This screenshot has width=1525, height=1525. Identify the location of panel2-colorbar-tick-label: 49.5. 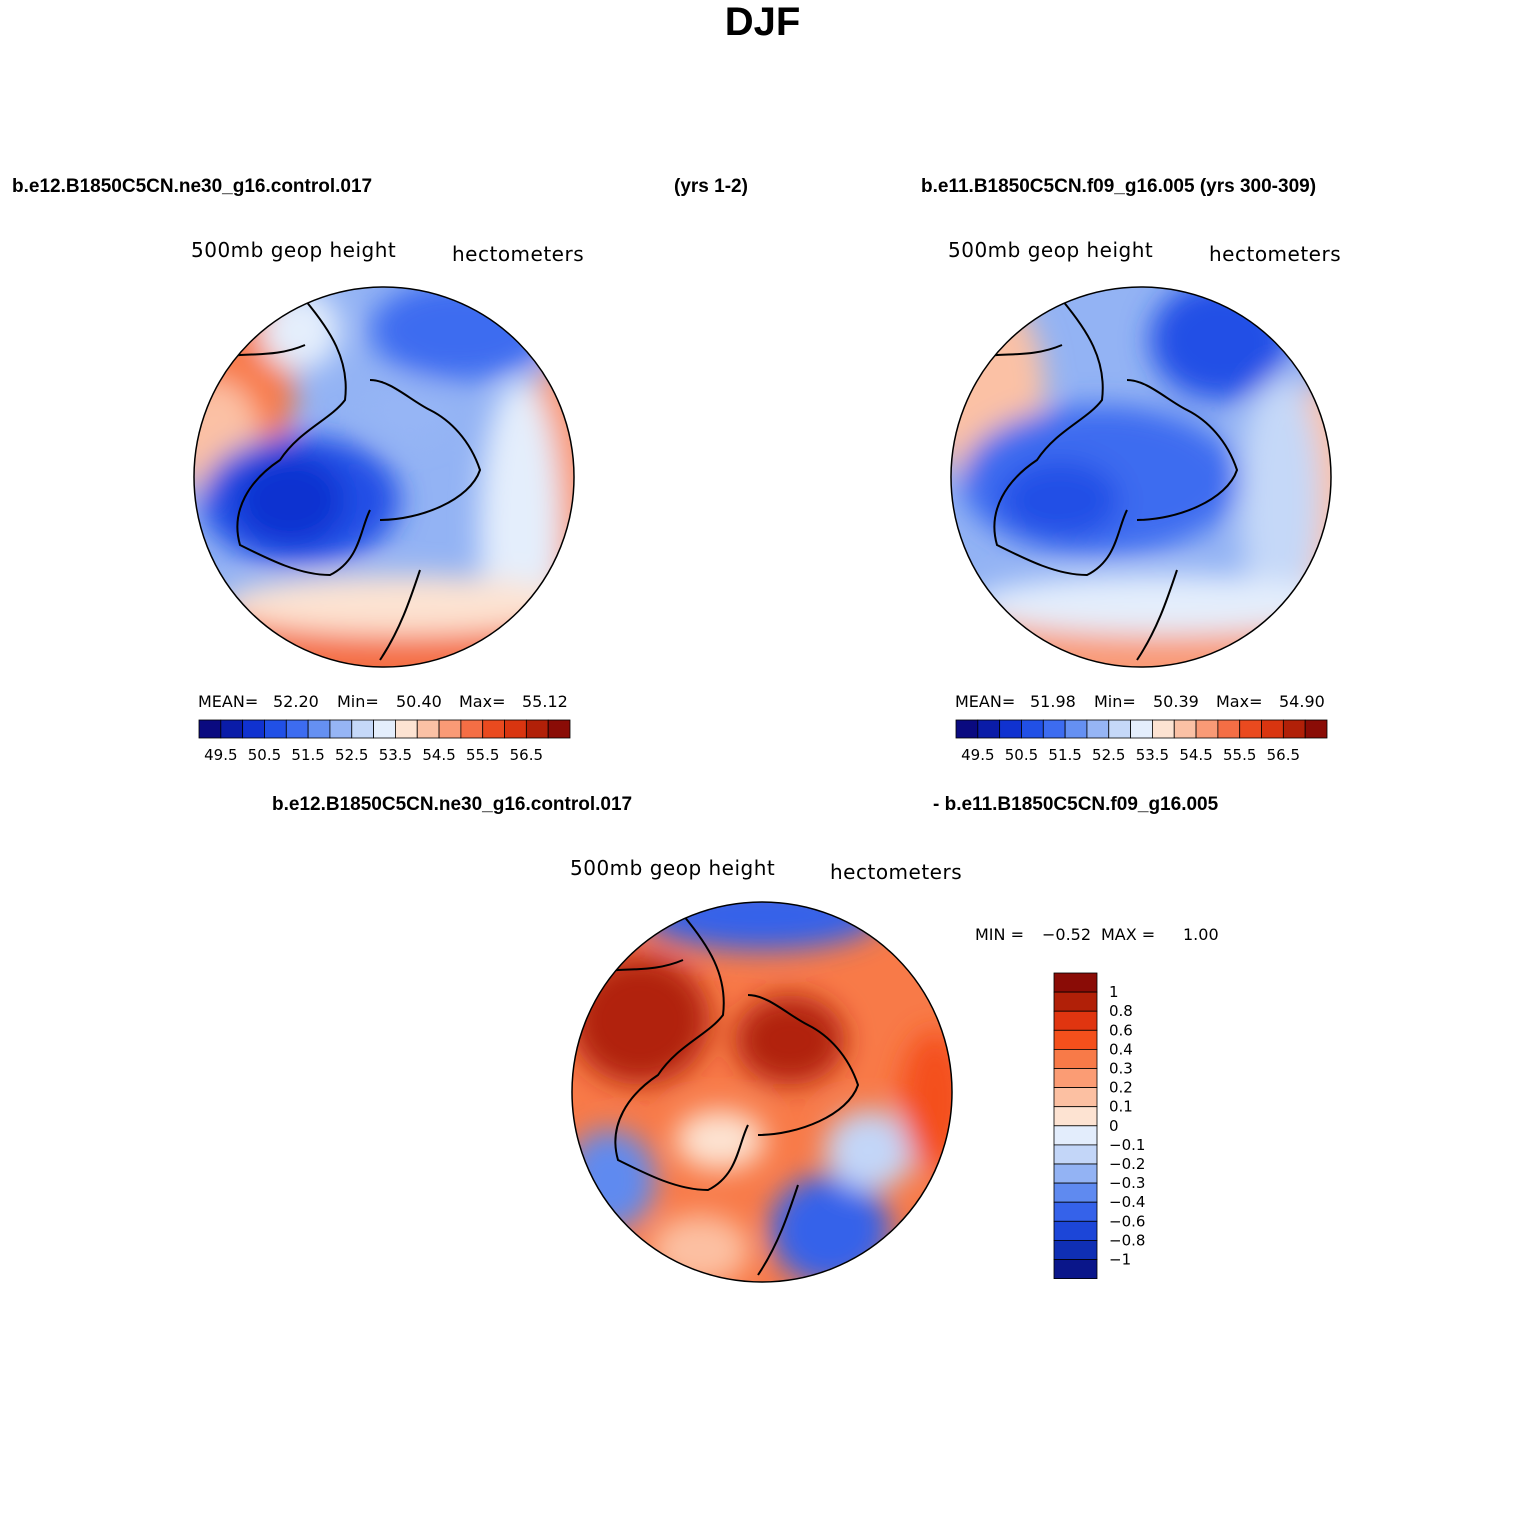
(977, 755).